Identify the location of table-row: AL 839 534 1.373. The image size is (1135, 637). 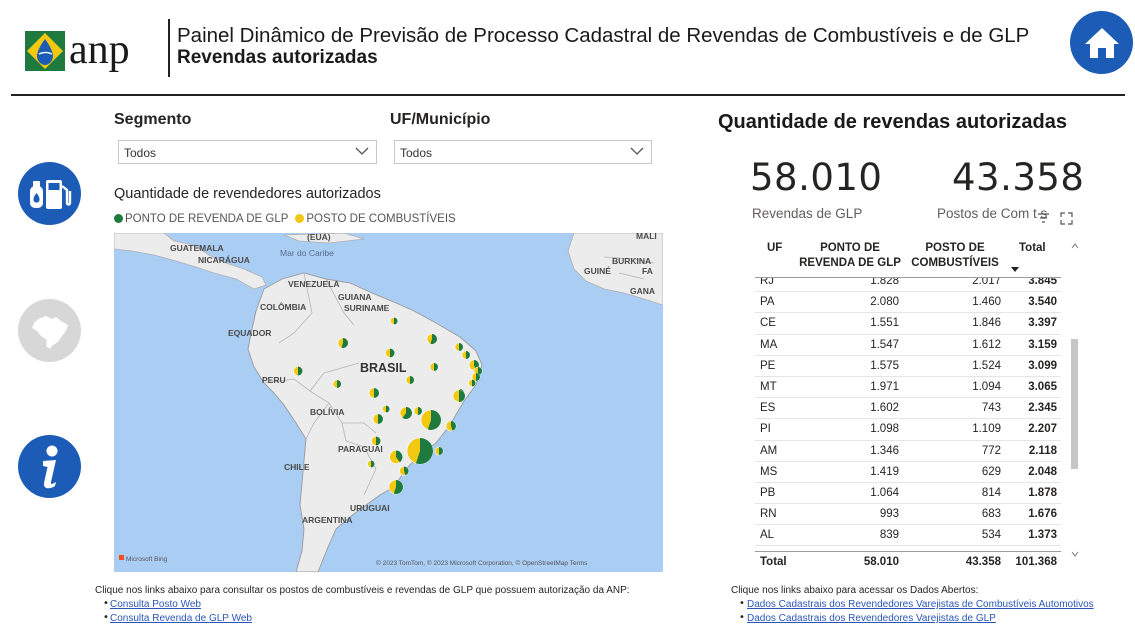
(908, 536).